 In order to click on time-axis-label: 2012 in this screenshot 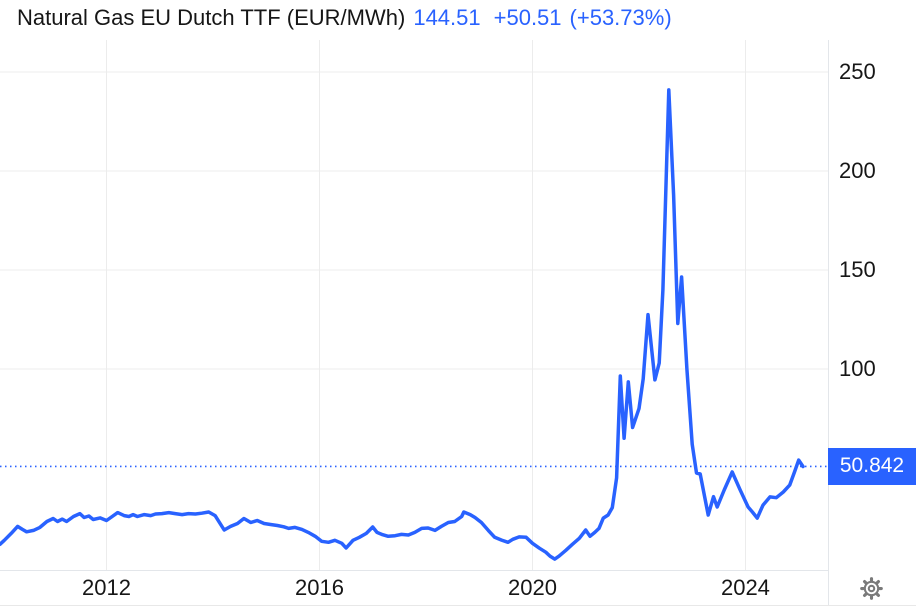, I will do `click(106, 587)`.